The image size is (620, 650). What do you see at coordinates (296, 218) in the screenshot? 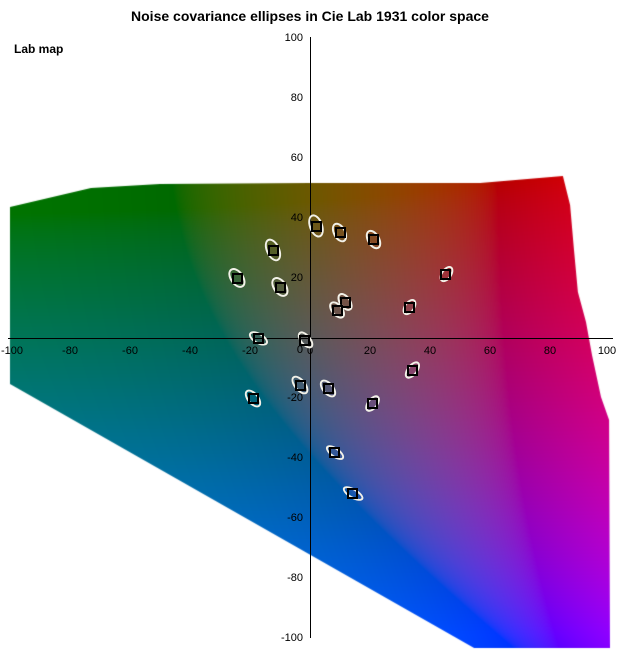
I see `y-tick-label: 40` at bounding box center [296, 218].